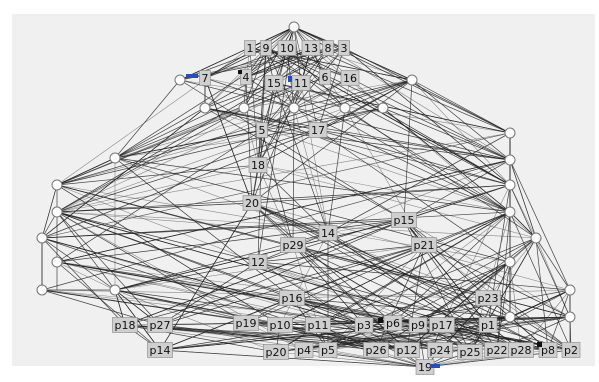  I want to click on node-label-text: p14, so click(160, 350).